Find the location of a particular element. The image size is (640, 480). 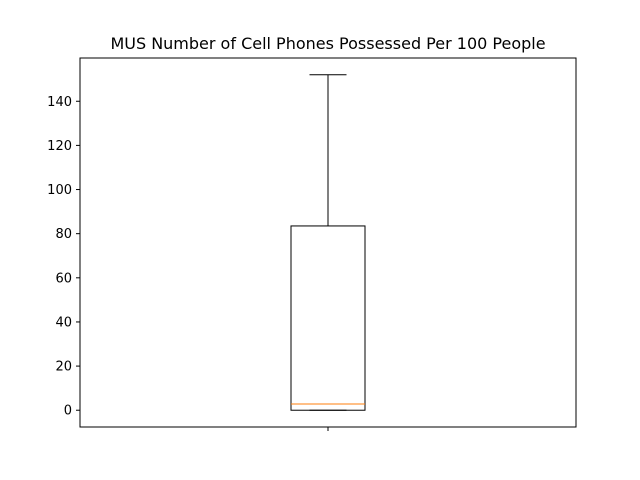

y-tick-label: 100 is located at coordinates (59, 190).